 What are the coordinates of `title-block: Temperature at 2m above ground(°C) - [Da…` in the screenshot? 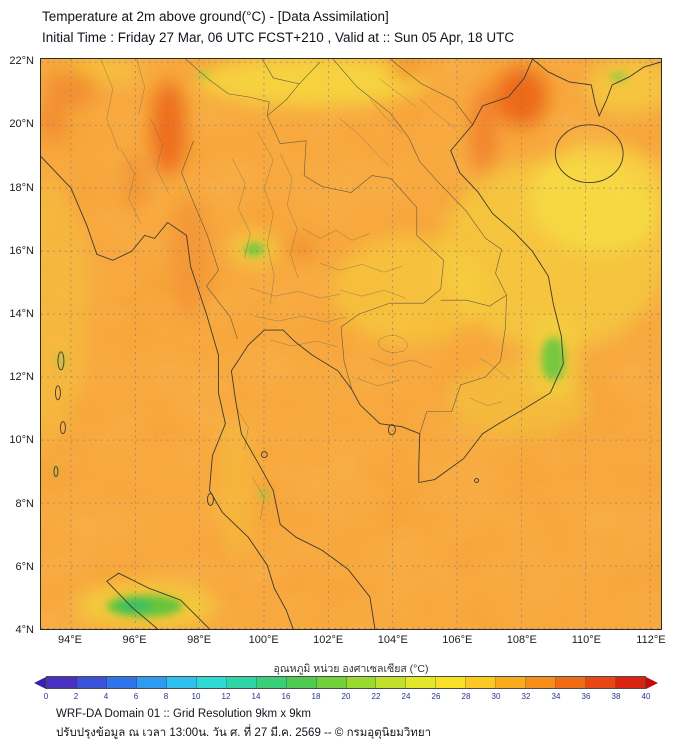 It's located at (278, 27).